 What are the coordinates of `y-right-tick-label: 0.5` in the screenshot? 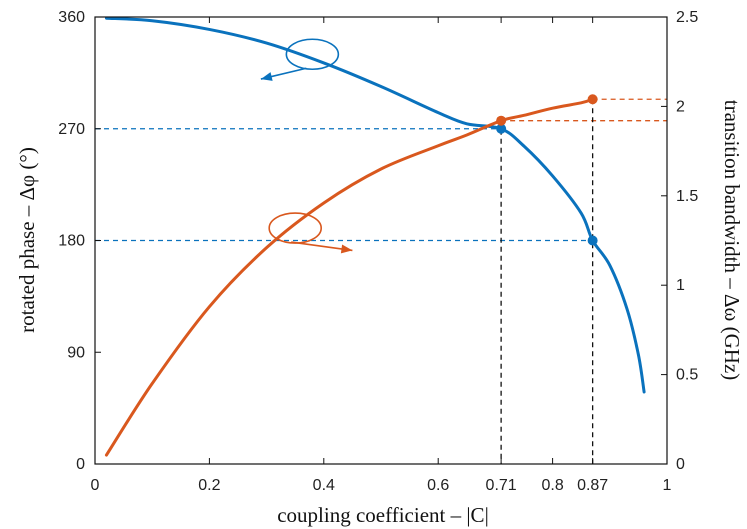 It's located at (687, 375).